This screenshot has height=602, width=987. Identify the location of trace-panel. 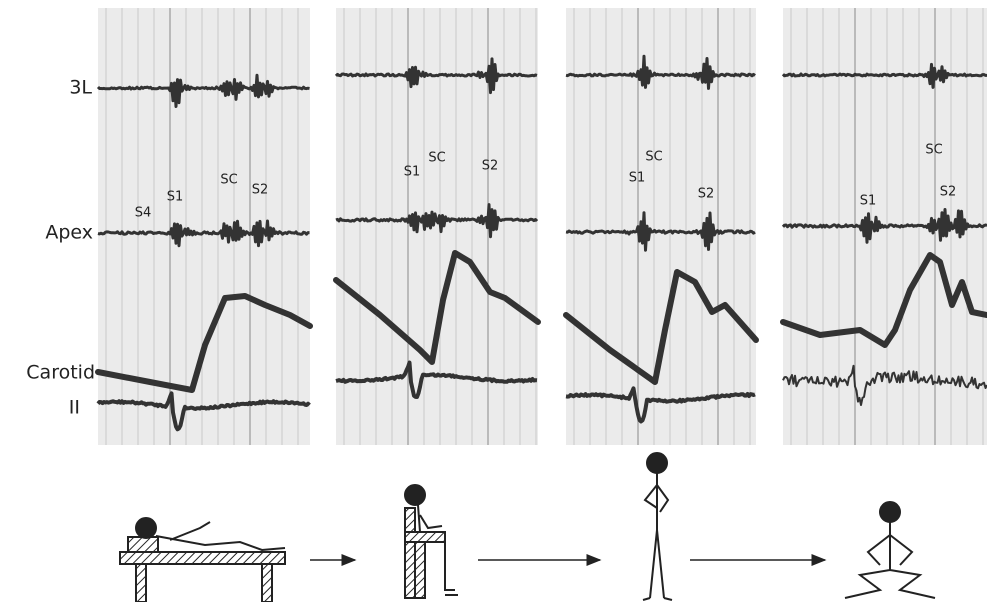
(661, 226).